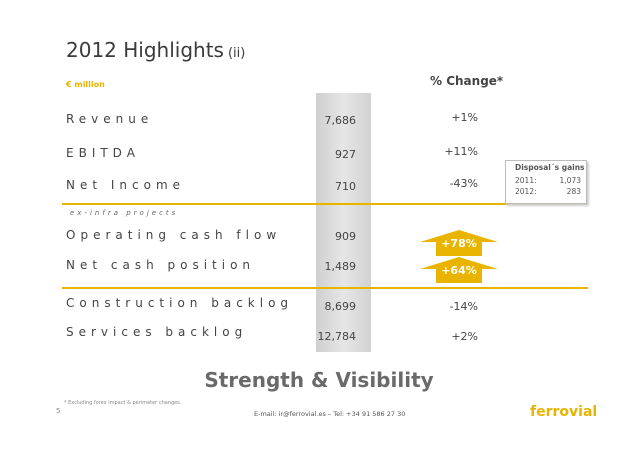 The height and width of the screenshot is (451, 638). I want to click on tagline: Strength & Visibility, so click(319, 380).